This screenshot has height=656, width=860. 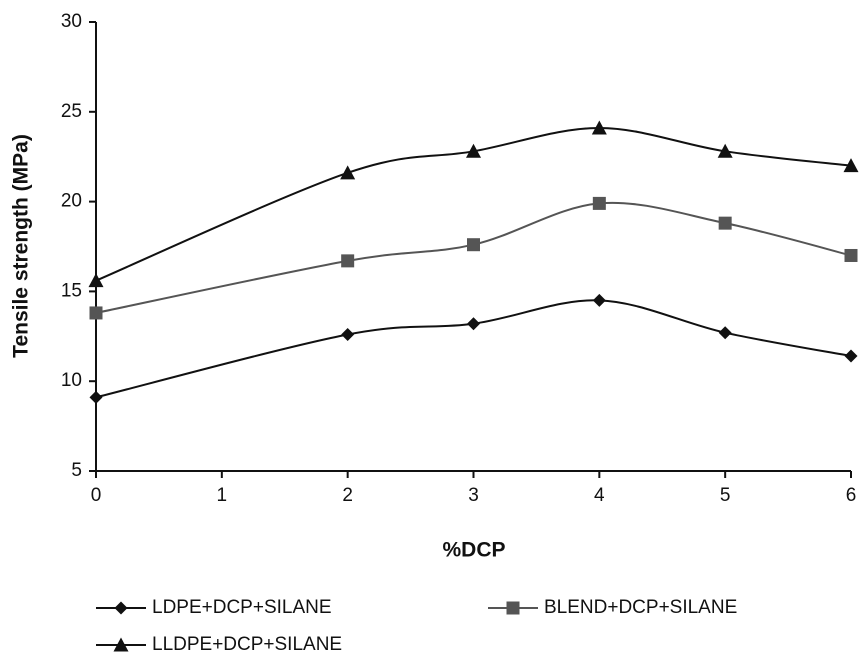 What do you see at coordinates (96, 495) in the screenshot?
I see `x-tick-label: 0` at bounding box center [96, 495].